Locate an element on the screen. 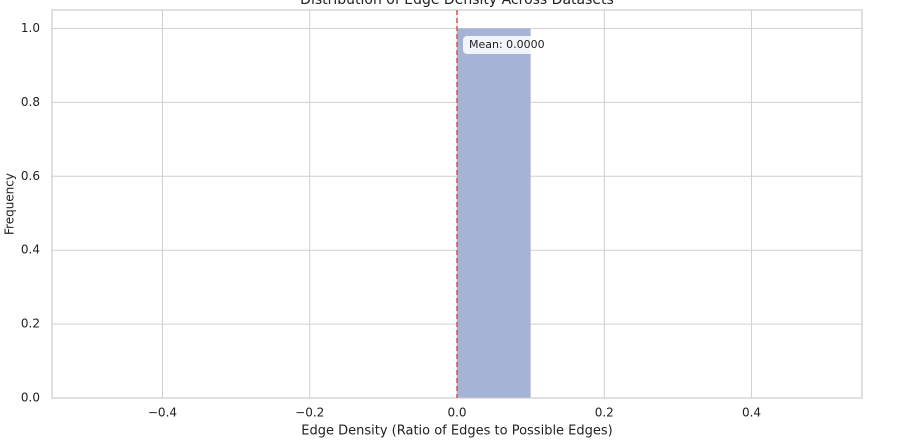 This screenshot has height=446, width=918. x-tick-label: 0.2 is located at coordinates (604, 413).